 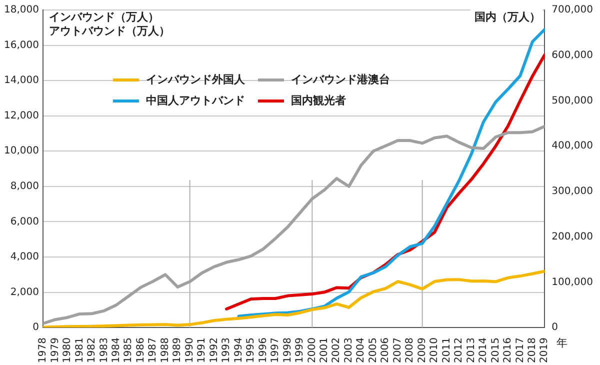 I want to click on x-tick-label: 2010, so click(x=434, y=351).